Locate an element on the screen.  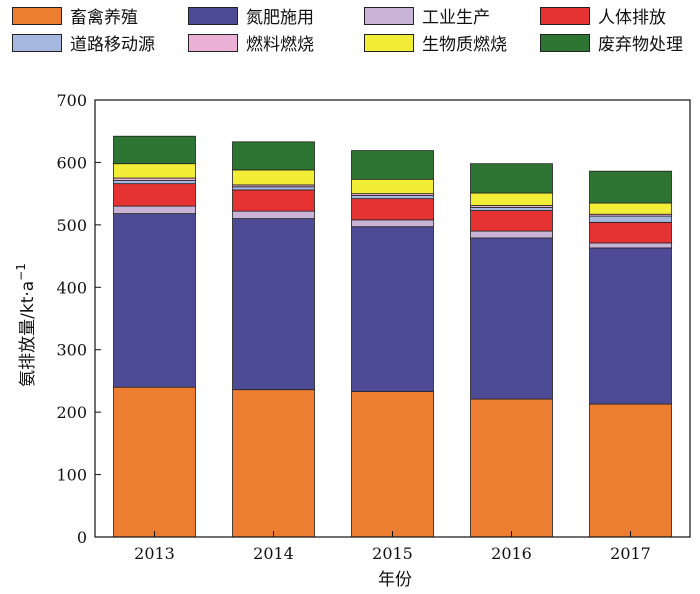
legend: 畜禽养殖 氮肥施用 工业生产 人体排放道路移动源 燃料燃烧 生物质燃烧 废弃物处理 is located at coordinates (356, 31).